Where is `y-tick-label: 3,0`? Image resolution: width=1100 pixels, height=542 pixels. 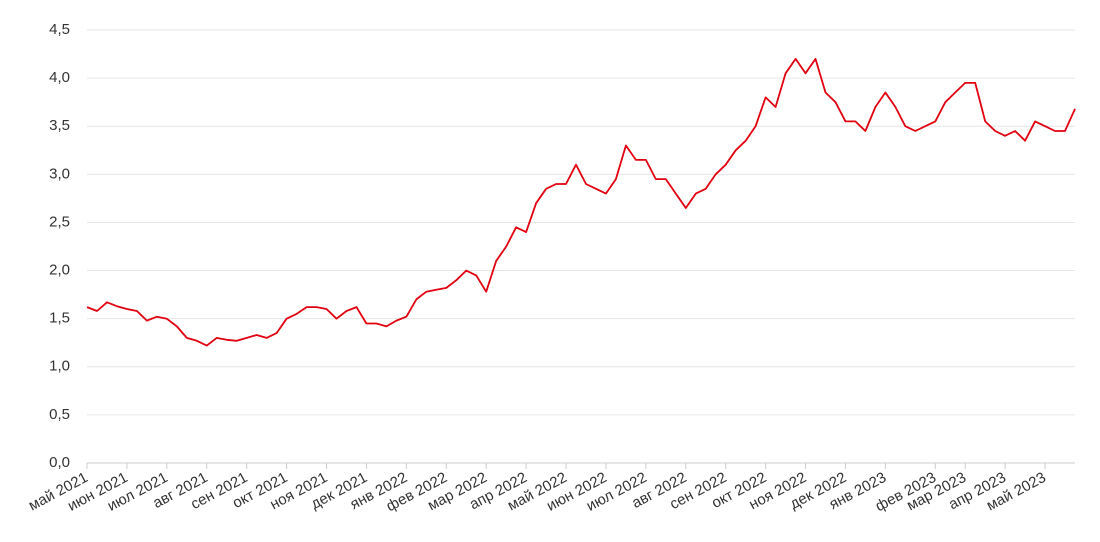
y-tick-label: 3,0 is located at coordinates (59, 173).